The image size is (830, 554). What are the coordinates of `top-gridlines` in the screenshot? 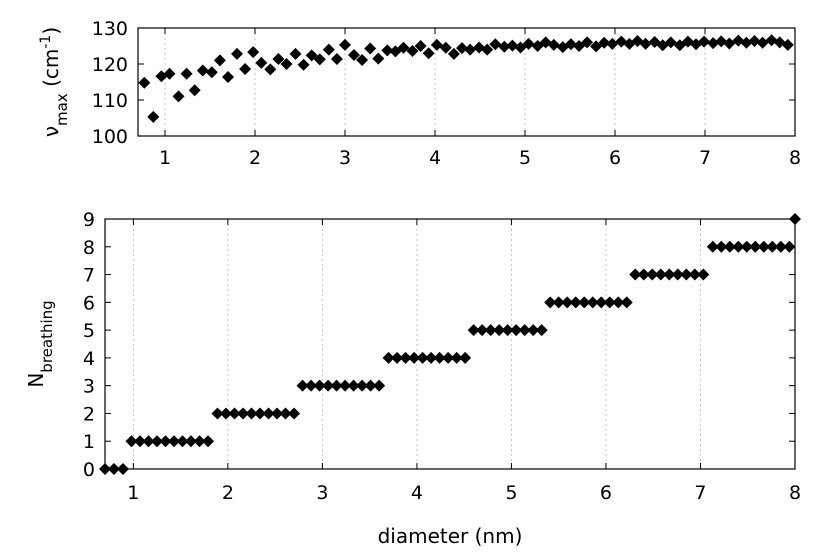 It's located at (435, 82).